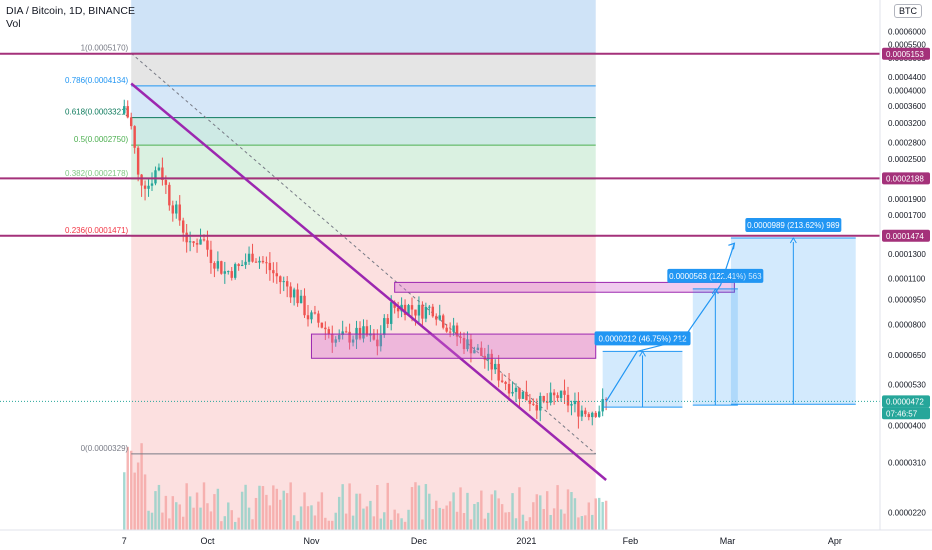 The width and height of the screenshot is (932, 550). Describe the element at coordinates (907, 44) in the screenshot. I see `price-tick-label: 0.0005500` at that location.